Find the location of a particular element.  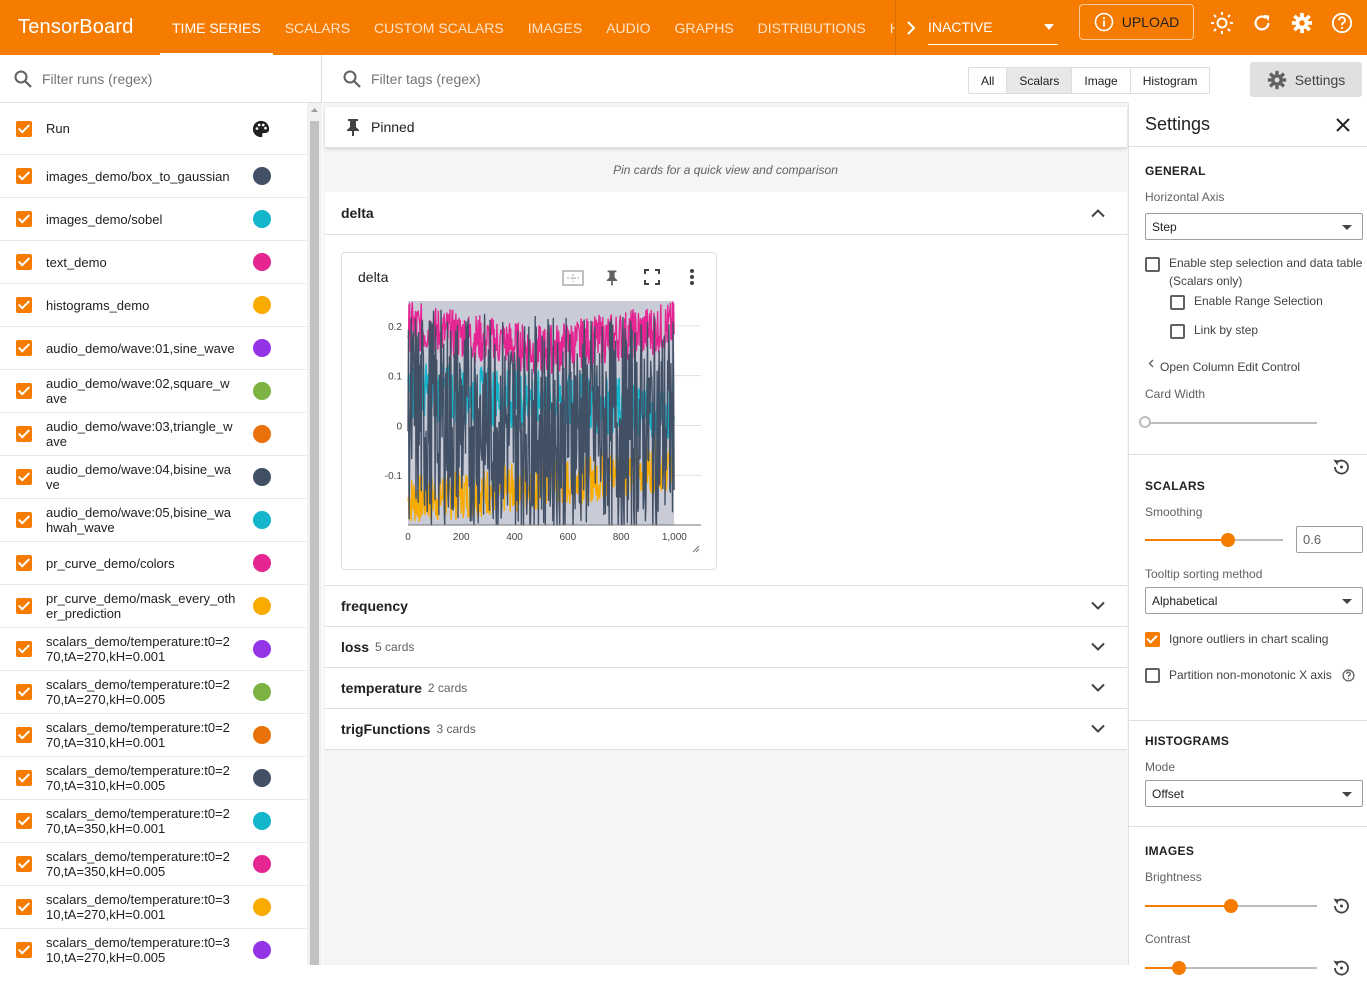

chevron-up-icon is located at coordinates (1098, 213).